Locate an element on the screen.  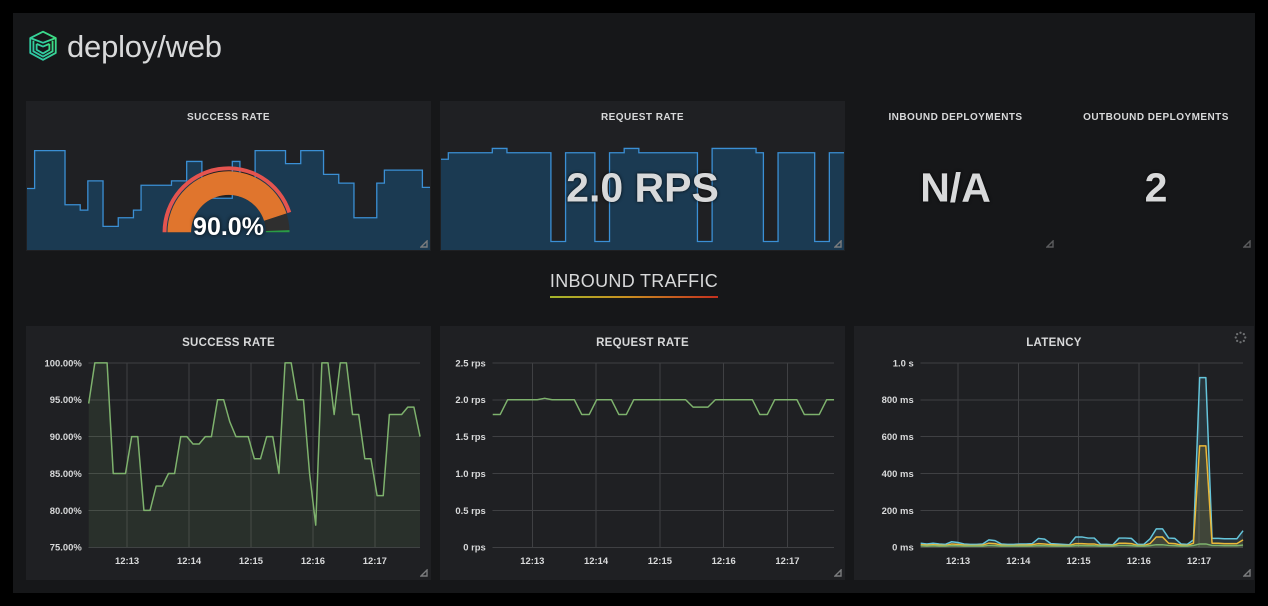
stat-success-rate-value: 90.0% is located at coordinates (228, 227).